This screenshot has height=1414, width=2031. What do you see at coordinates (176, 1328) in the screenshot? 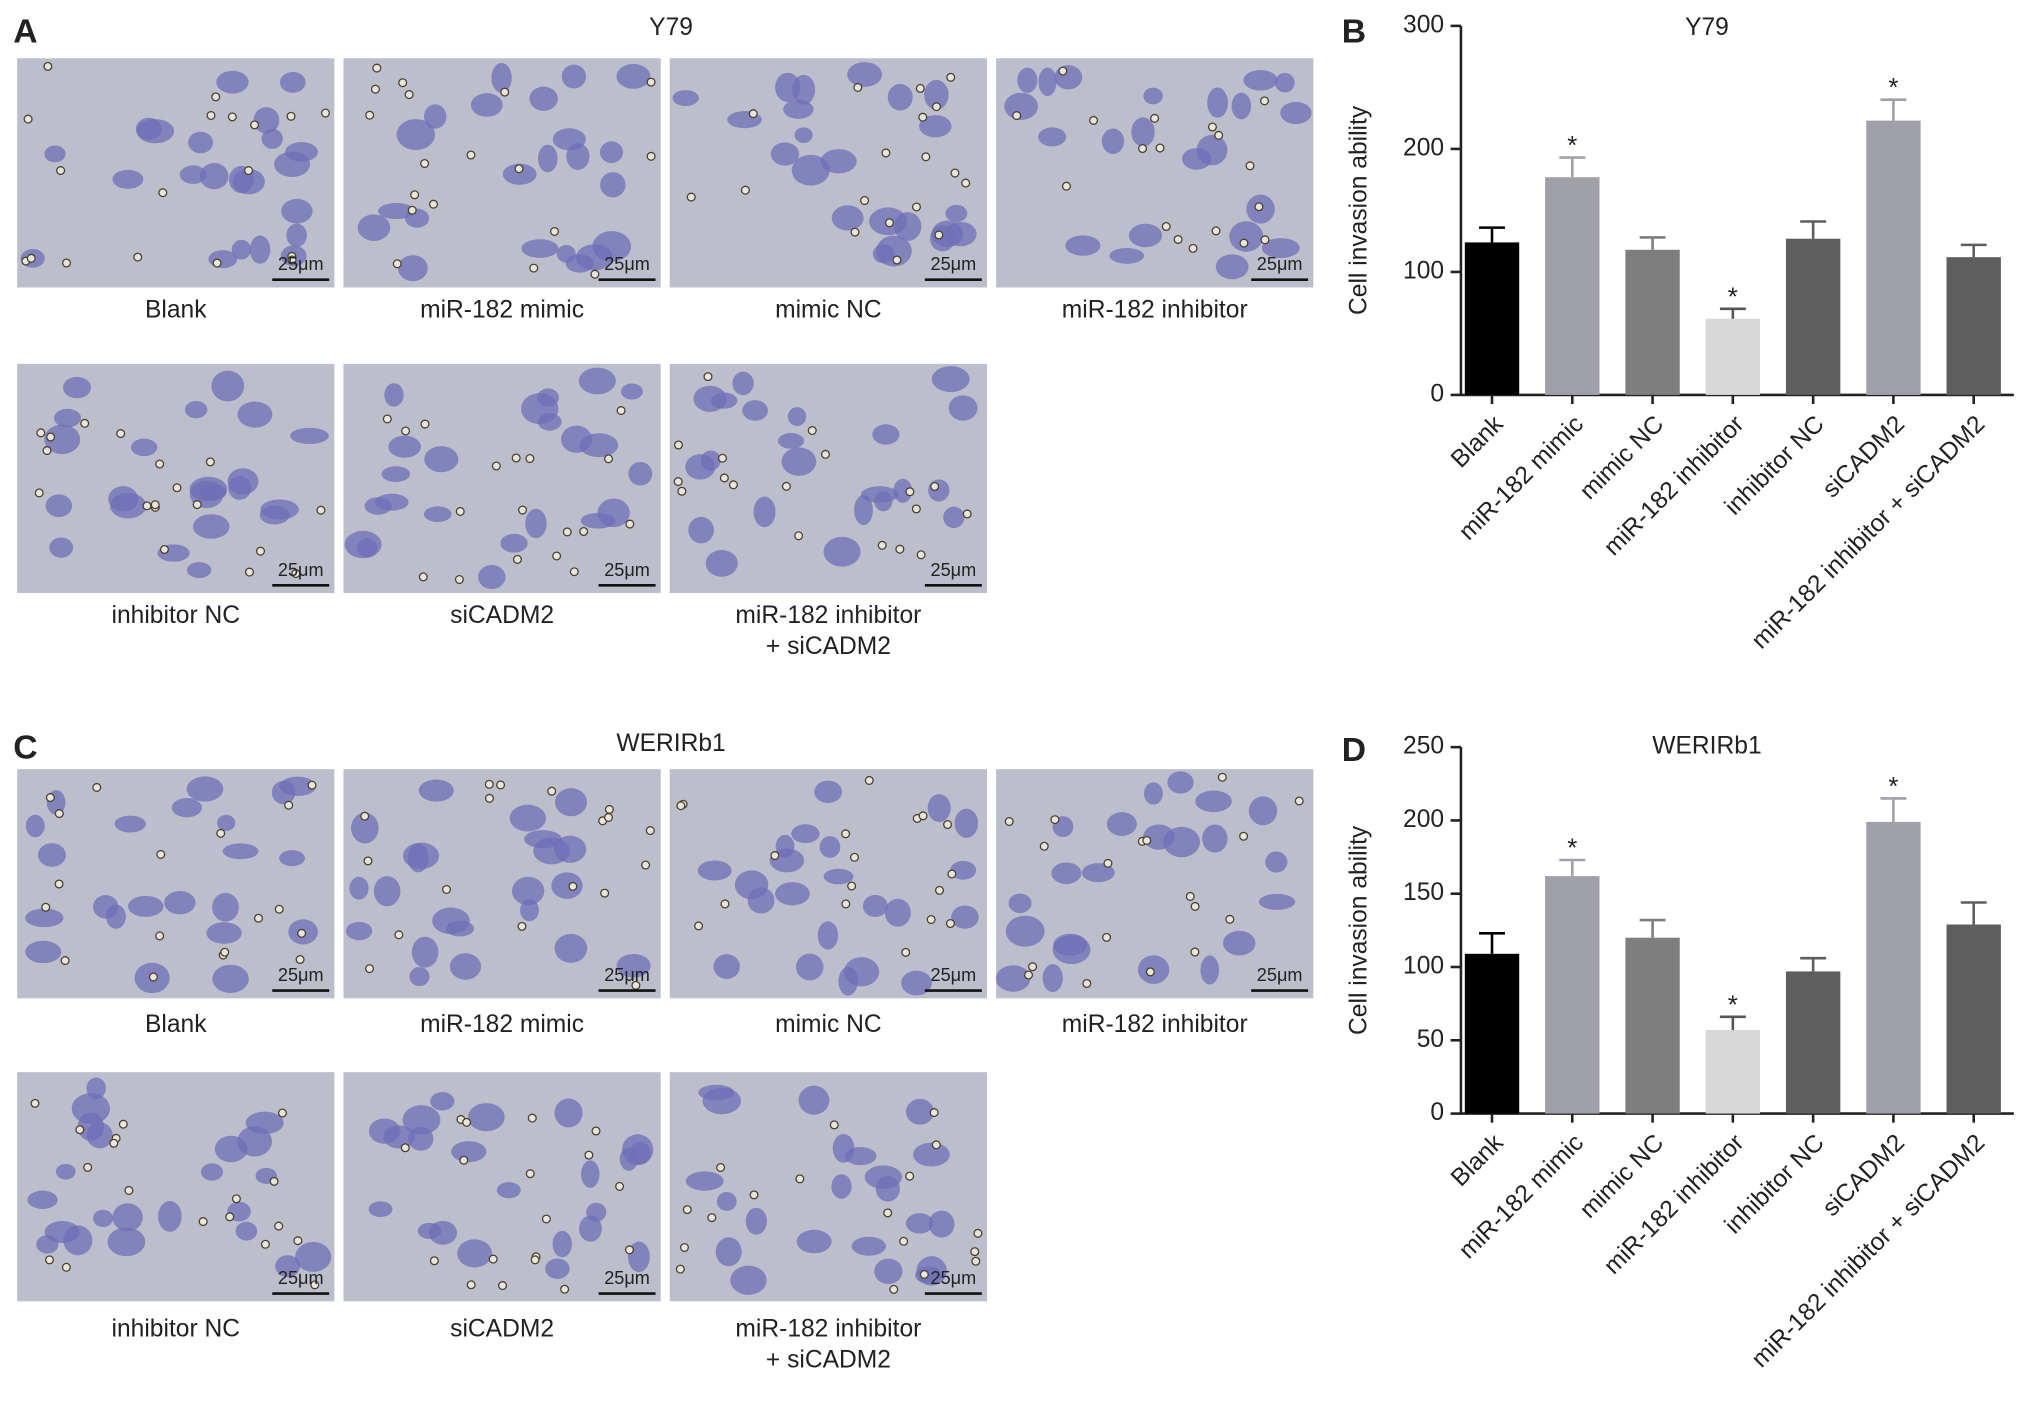
I see `image-label: inhibitor NC` at bounding box center [176, 1328].